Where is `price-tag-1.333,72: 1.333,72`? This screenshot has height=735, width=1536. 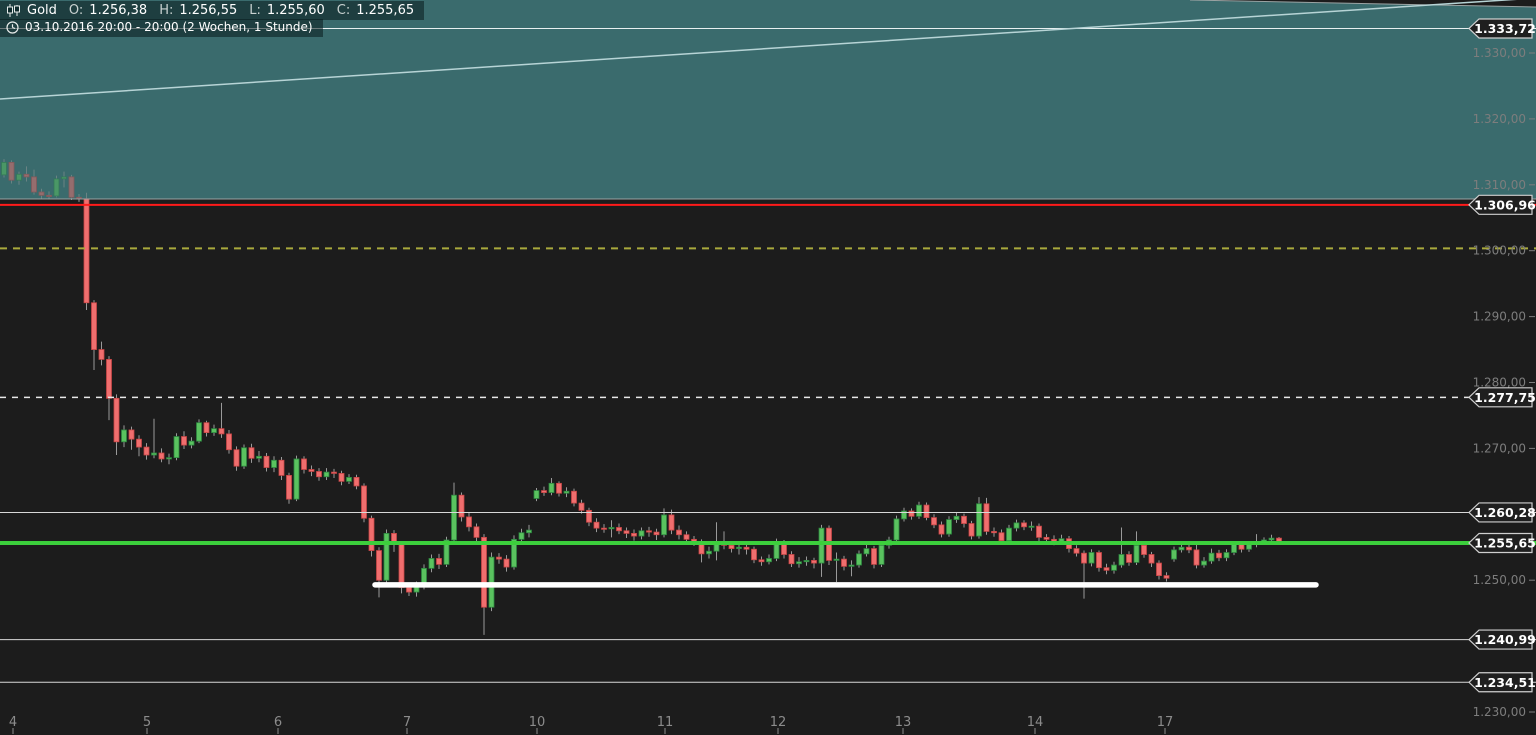
price-tag-1.333,72: 1.333,72 is located at coordinates (1502, 28).